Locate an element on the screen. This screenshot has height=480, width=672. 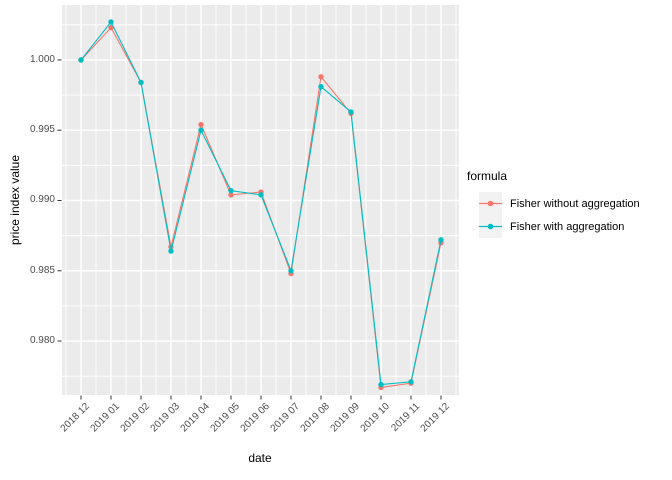
y-tick-label: 0.995 is located at coordinates (42, 130).